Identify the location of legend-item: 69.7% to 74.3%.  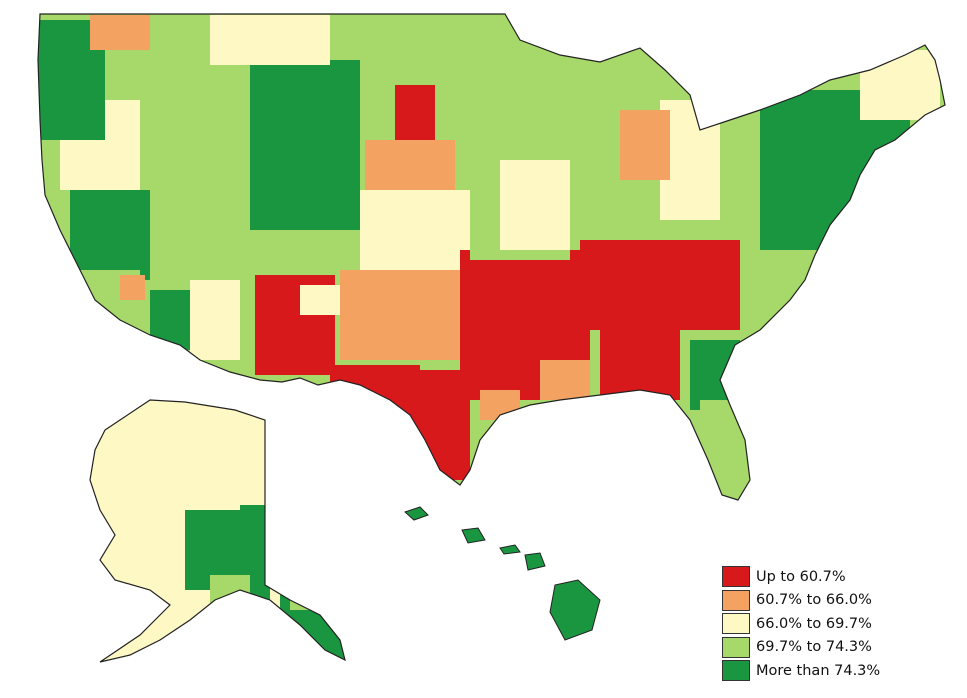
(822, 648).